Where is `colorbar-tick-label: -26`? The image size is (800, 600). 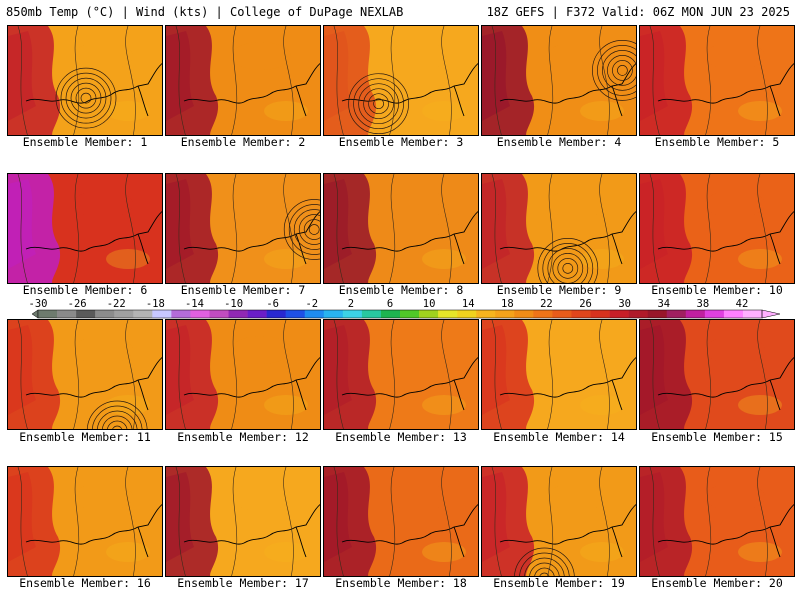 colorbar-tick-label: -26 is located at coordinates (77, 304).